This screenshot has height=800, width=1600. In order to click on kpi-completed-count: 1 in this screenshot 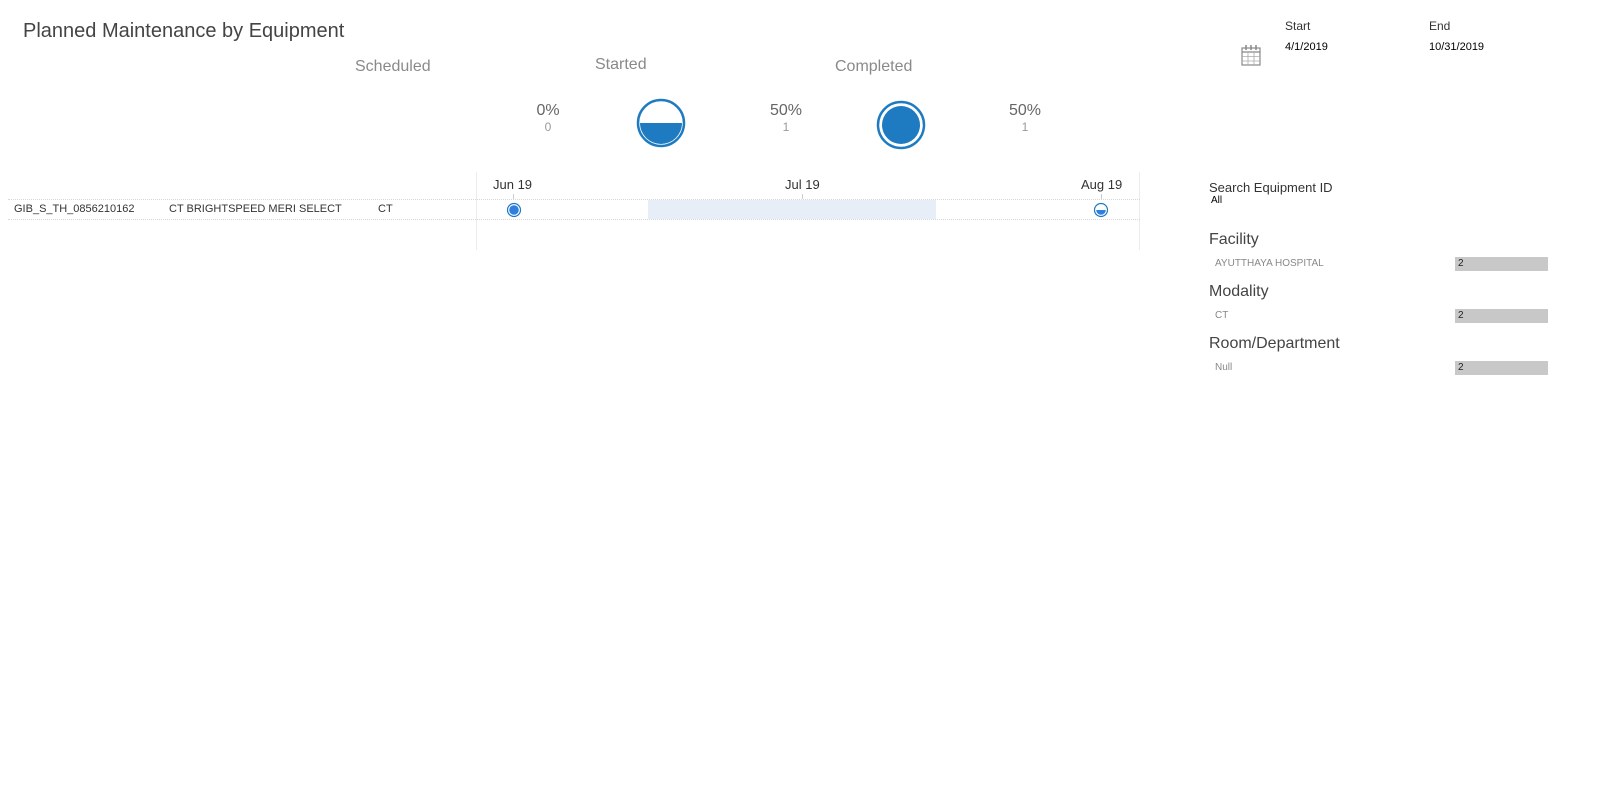, I will do `click(1025, 127)`.